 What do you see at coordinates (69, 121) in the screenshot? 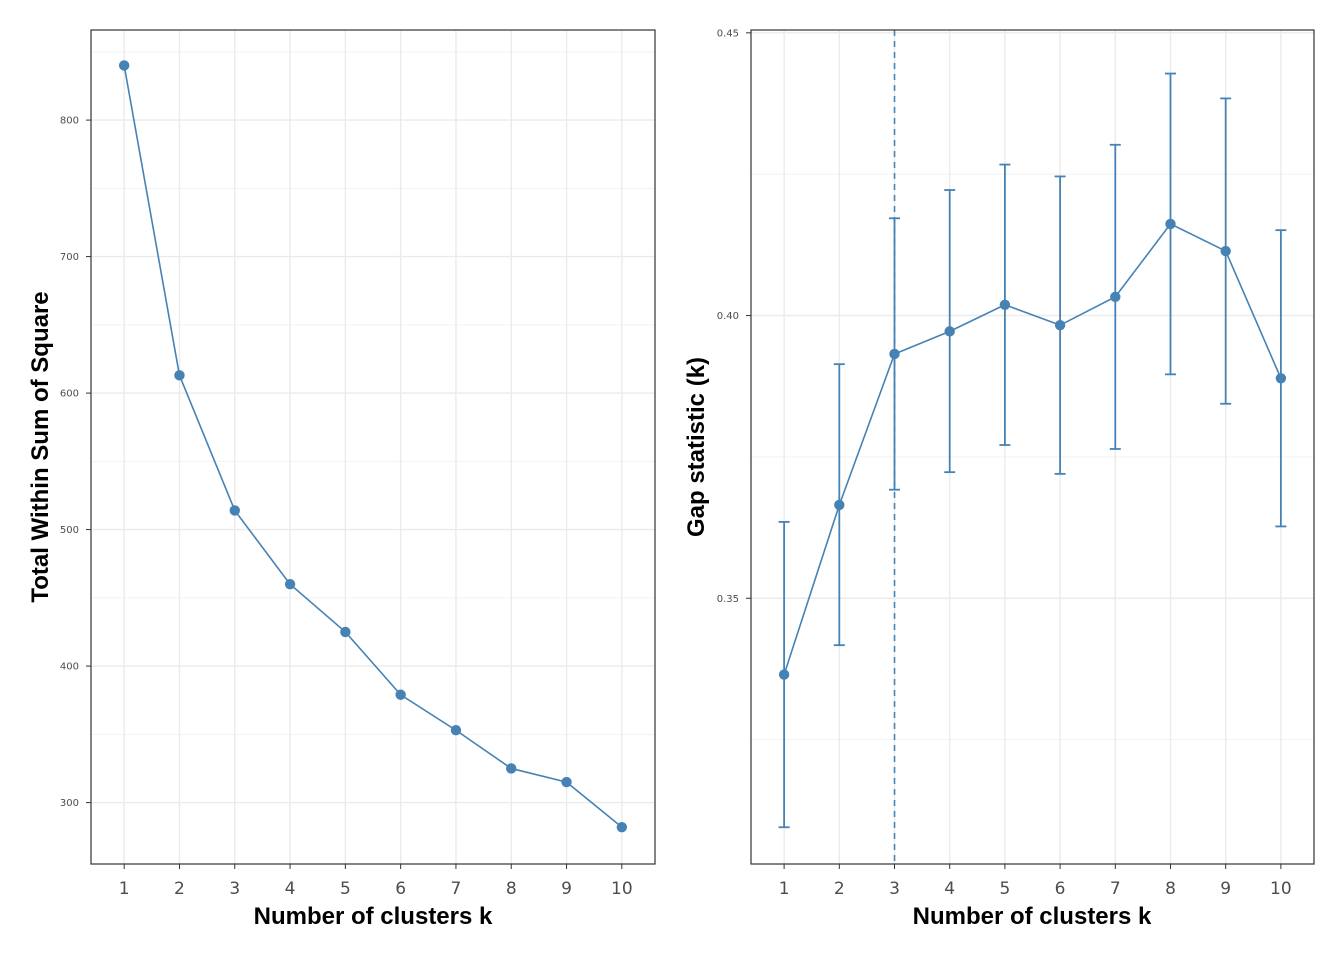
I see `elbow-y-tick-label: 800` at bounding box center [69, 121].